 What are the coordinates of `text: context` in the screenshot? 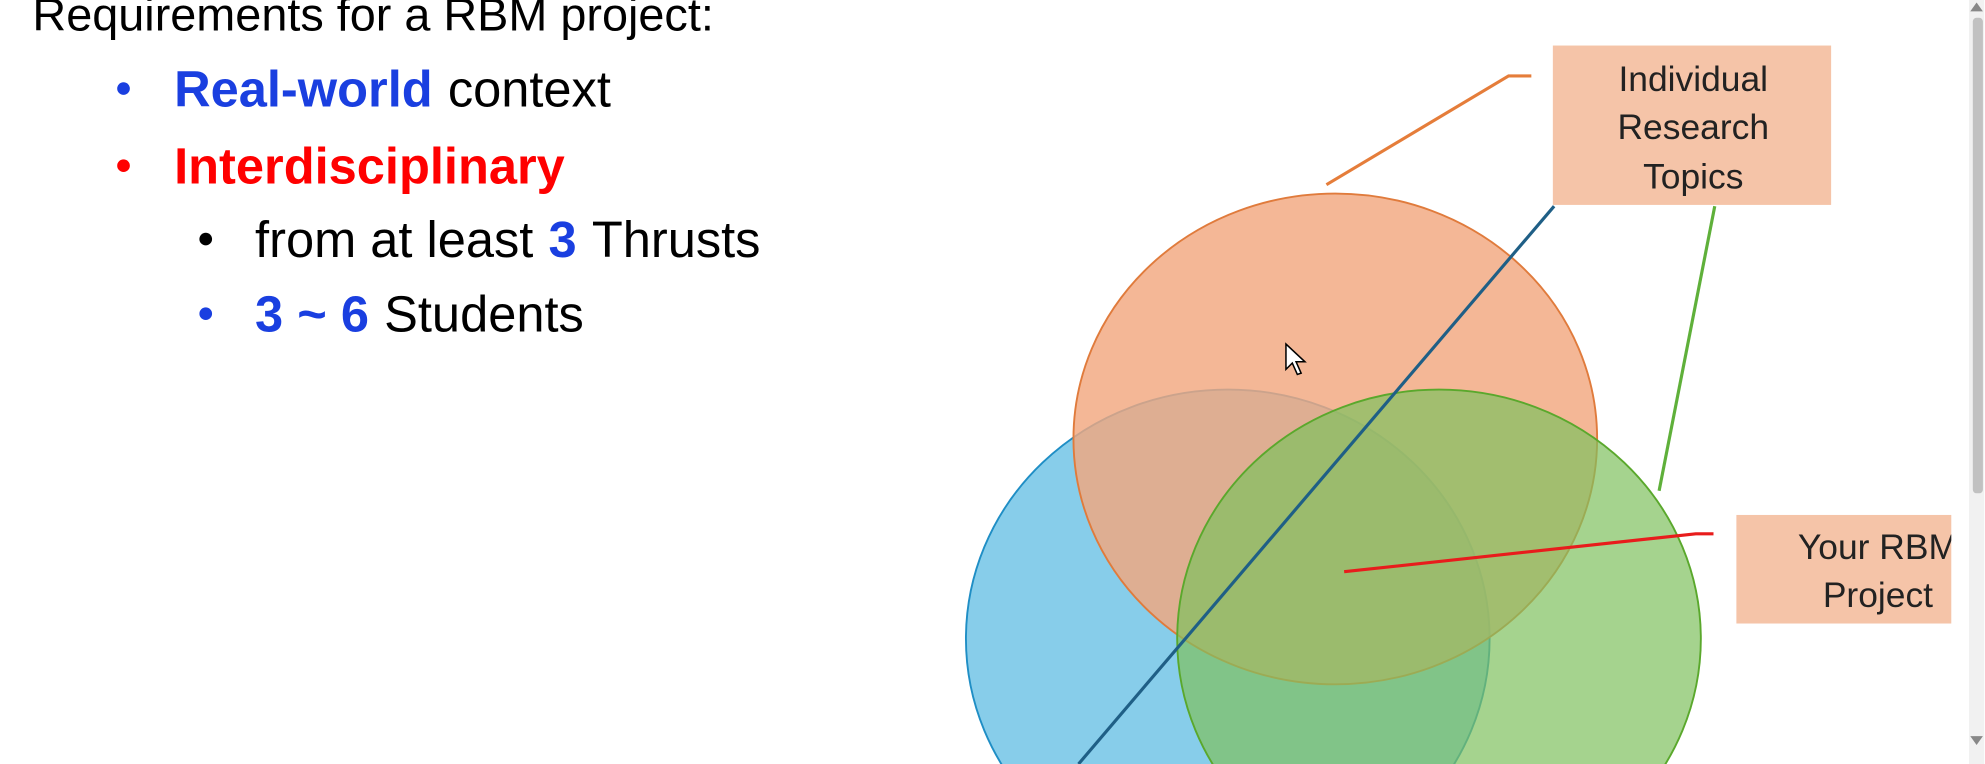 It's located at (529, 88).